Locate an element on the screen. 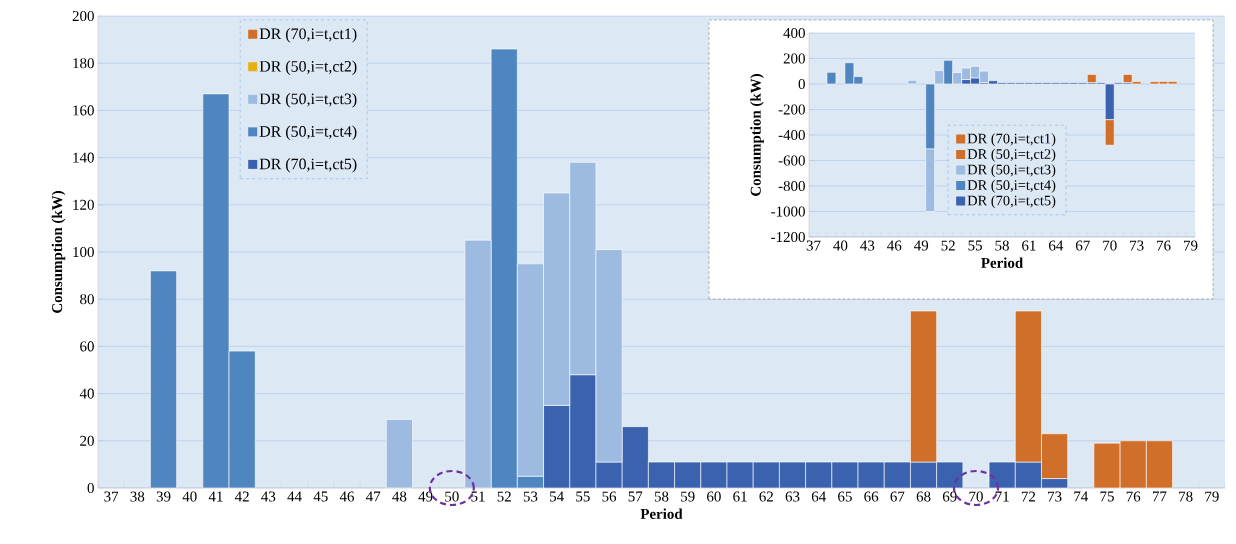 This screenshot has width=1236, height=544. x-tick-label: 38 is located at coordinates (137, 496).